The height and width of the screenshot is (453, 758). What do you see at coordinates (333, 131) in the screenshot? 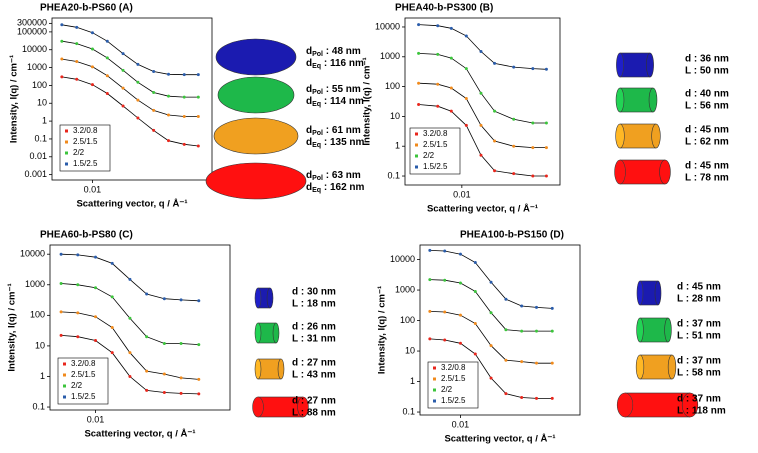
I see `annotation: dPol : 61 nm` at bounding box center [333, 131].